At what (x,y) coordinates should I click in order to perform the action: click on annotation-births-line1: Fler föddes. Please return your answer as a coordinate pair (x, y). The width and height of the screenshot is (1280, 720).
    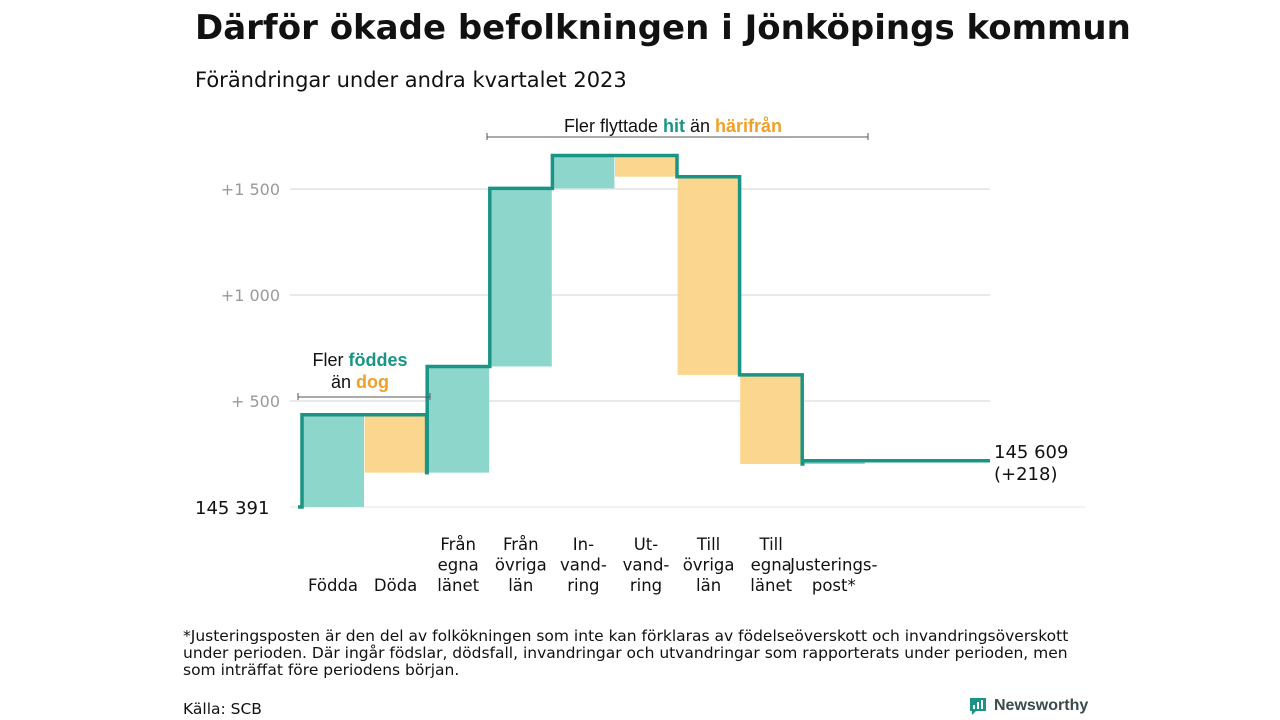
    Looking at the image, I should click on (359, 360).